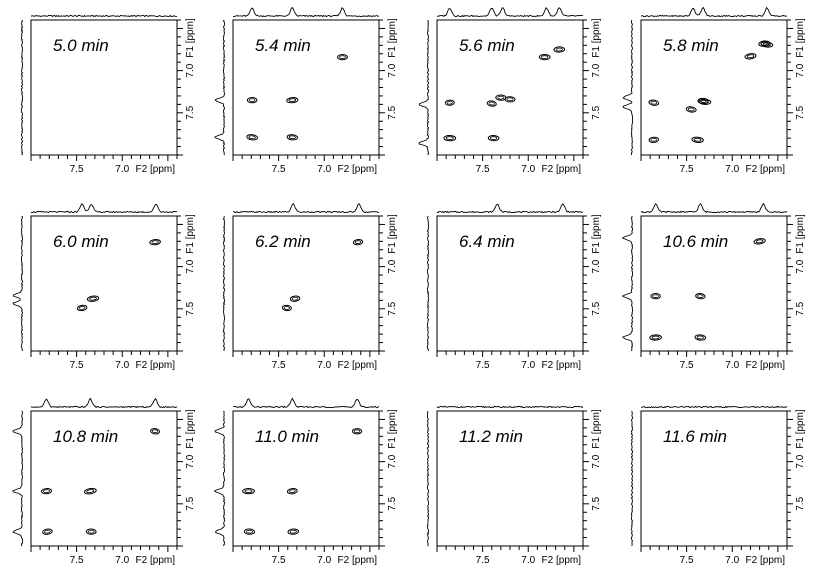 The image size is (817, 572). Describe the element at coordinates (514, 485) in the screenshot. I see `spectrum-panel: 7.5 7.0 F2 [ppm] 7.0 7.5 F1 [ppm] 11.2 min` at that location.